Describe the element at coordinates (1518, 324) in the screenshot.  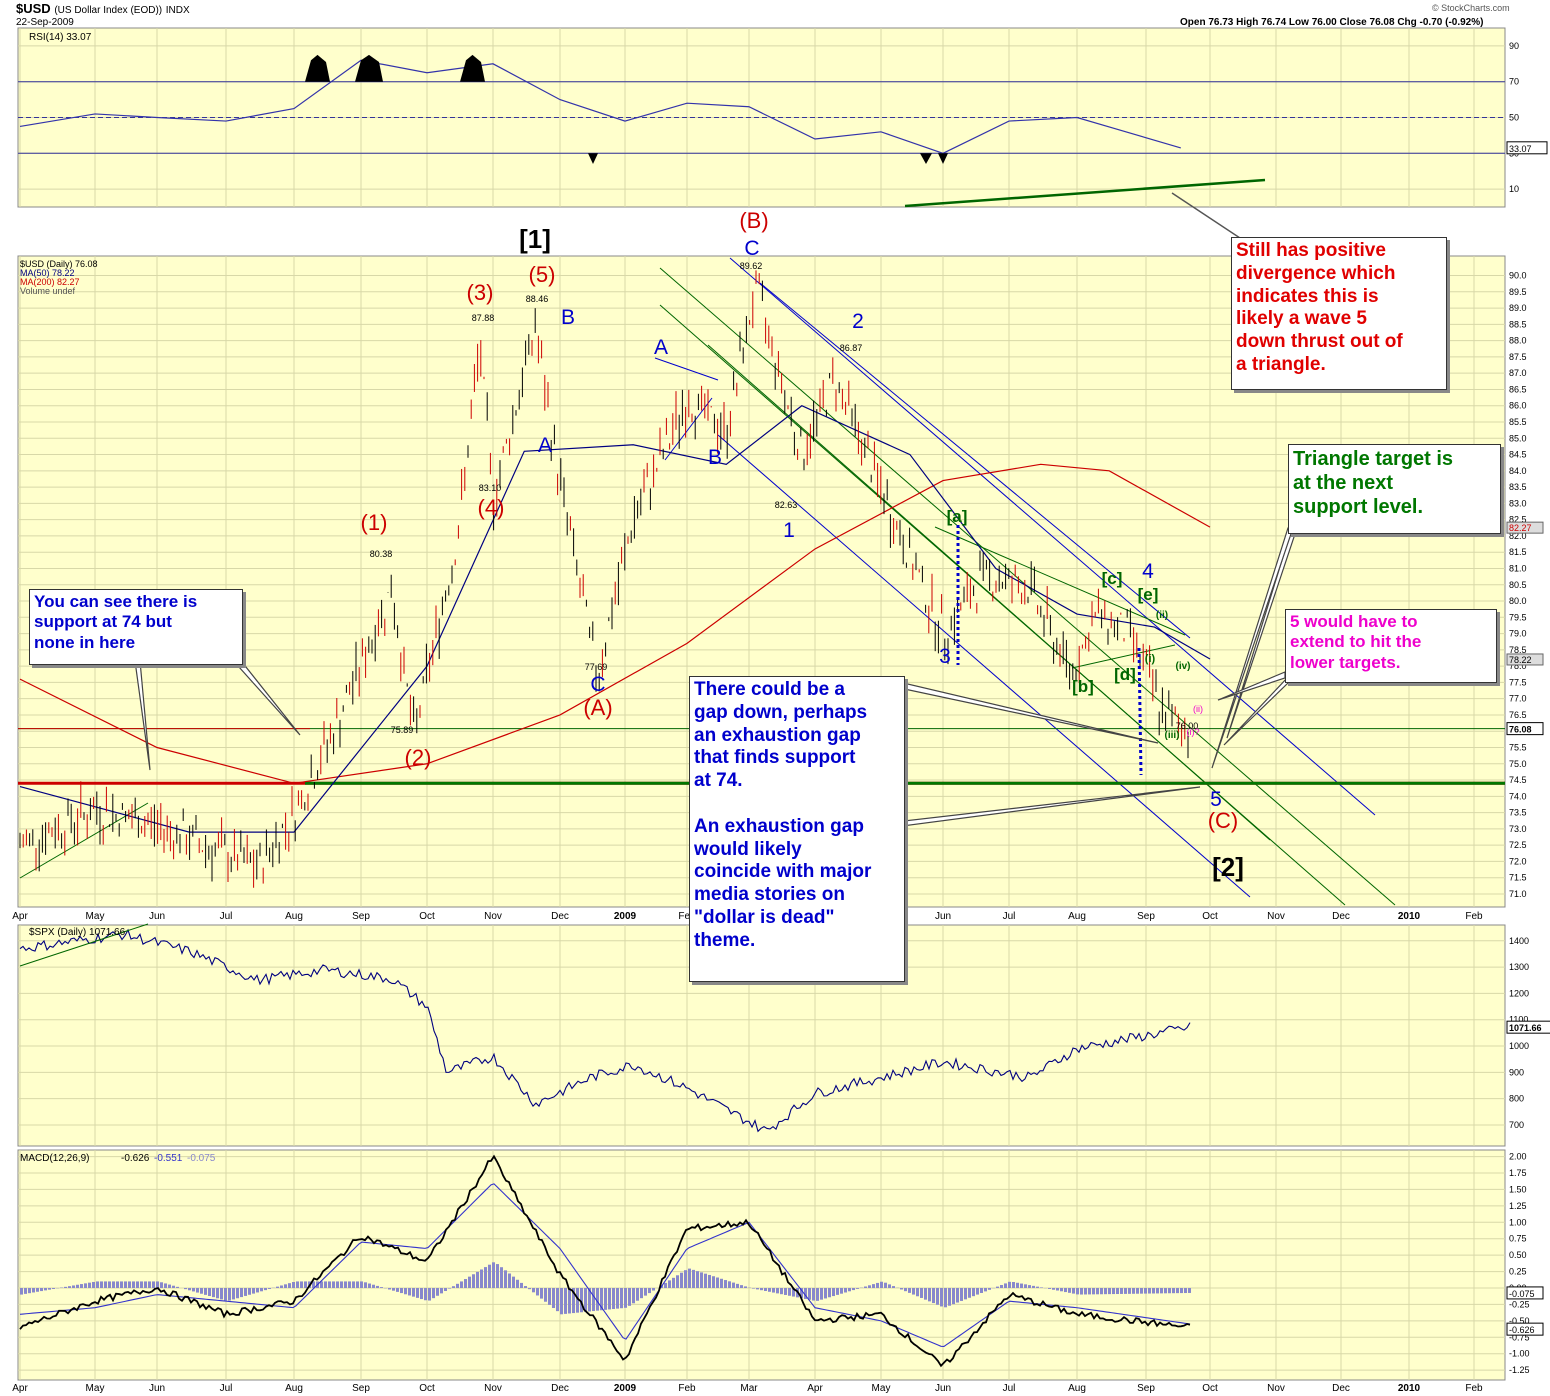
I see `y-tick-label: 88.5` at that location.